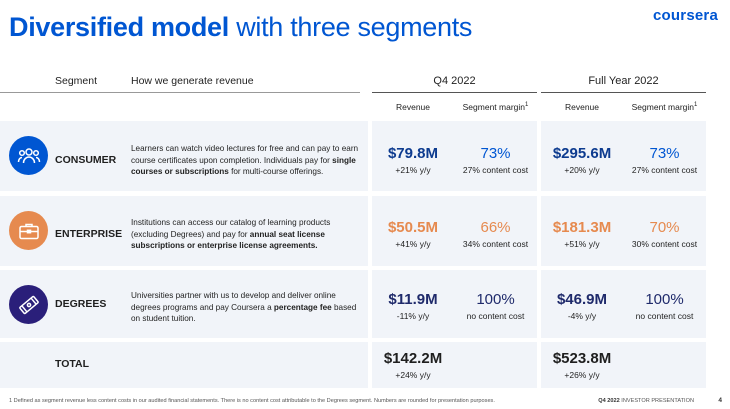  Describe the element at coordinates (243, 166) in the screenshot. I see `desc-consumer-bold: single courses or subscriptions` at that location.